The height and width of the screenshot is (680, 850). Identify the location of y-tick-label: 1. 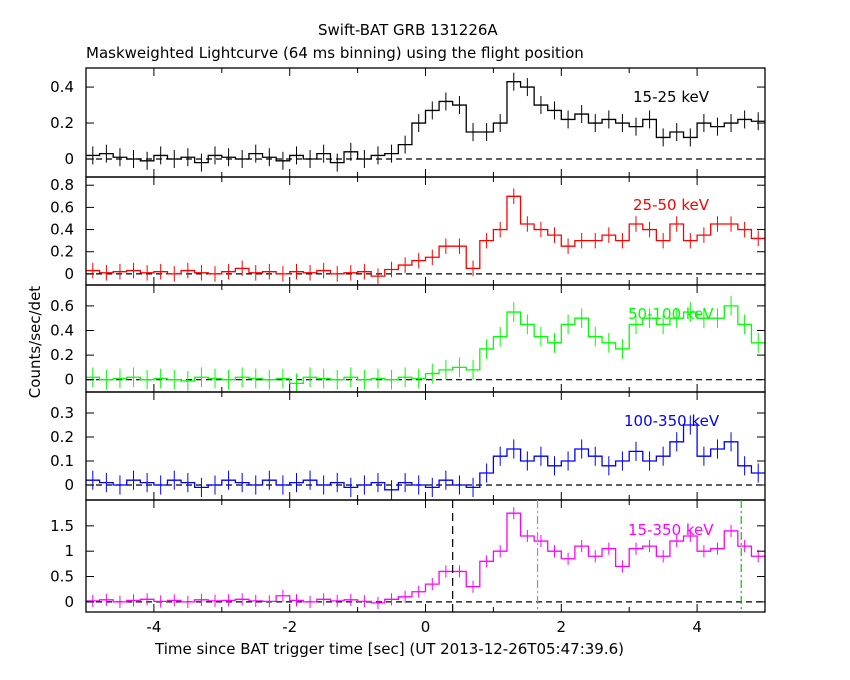
(69, 551).